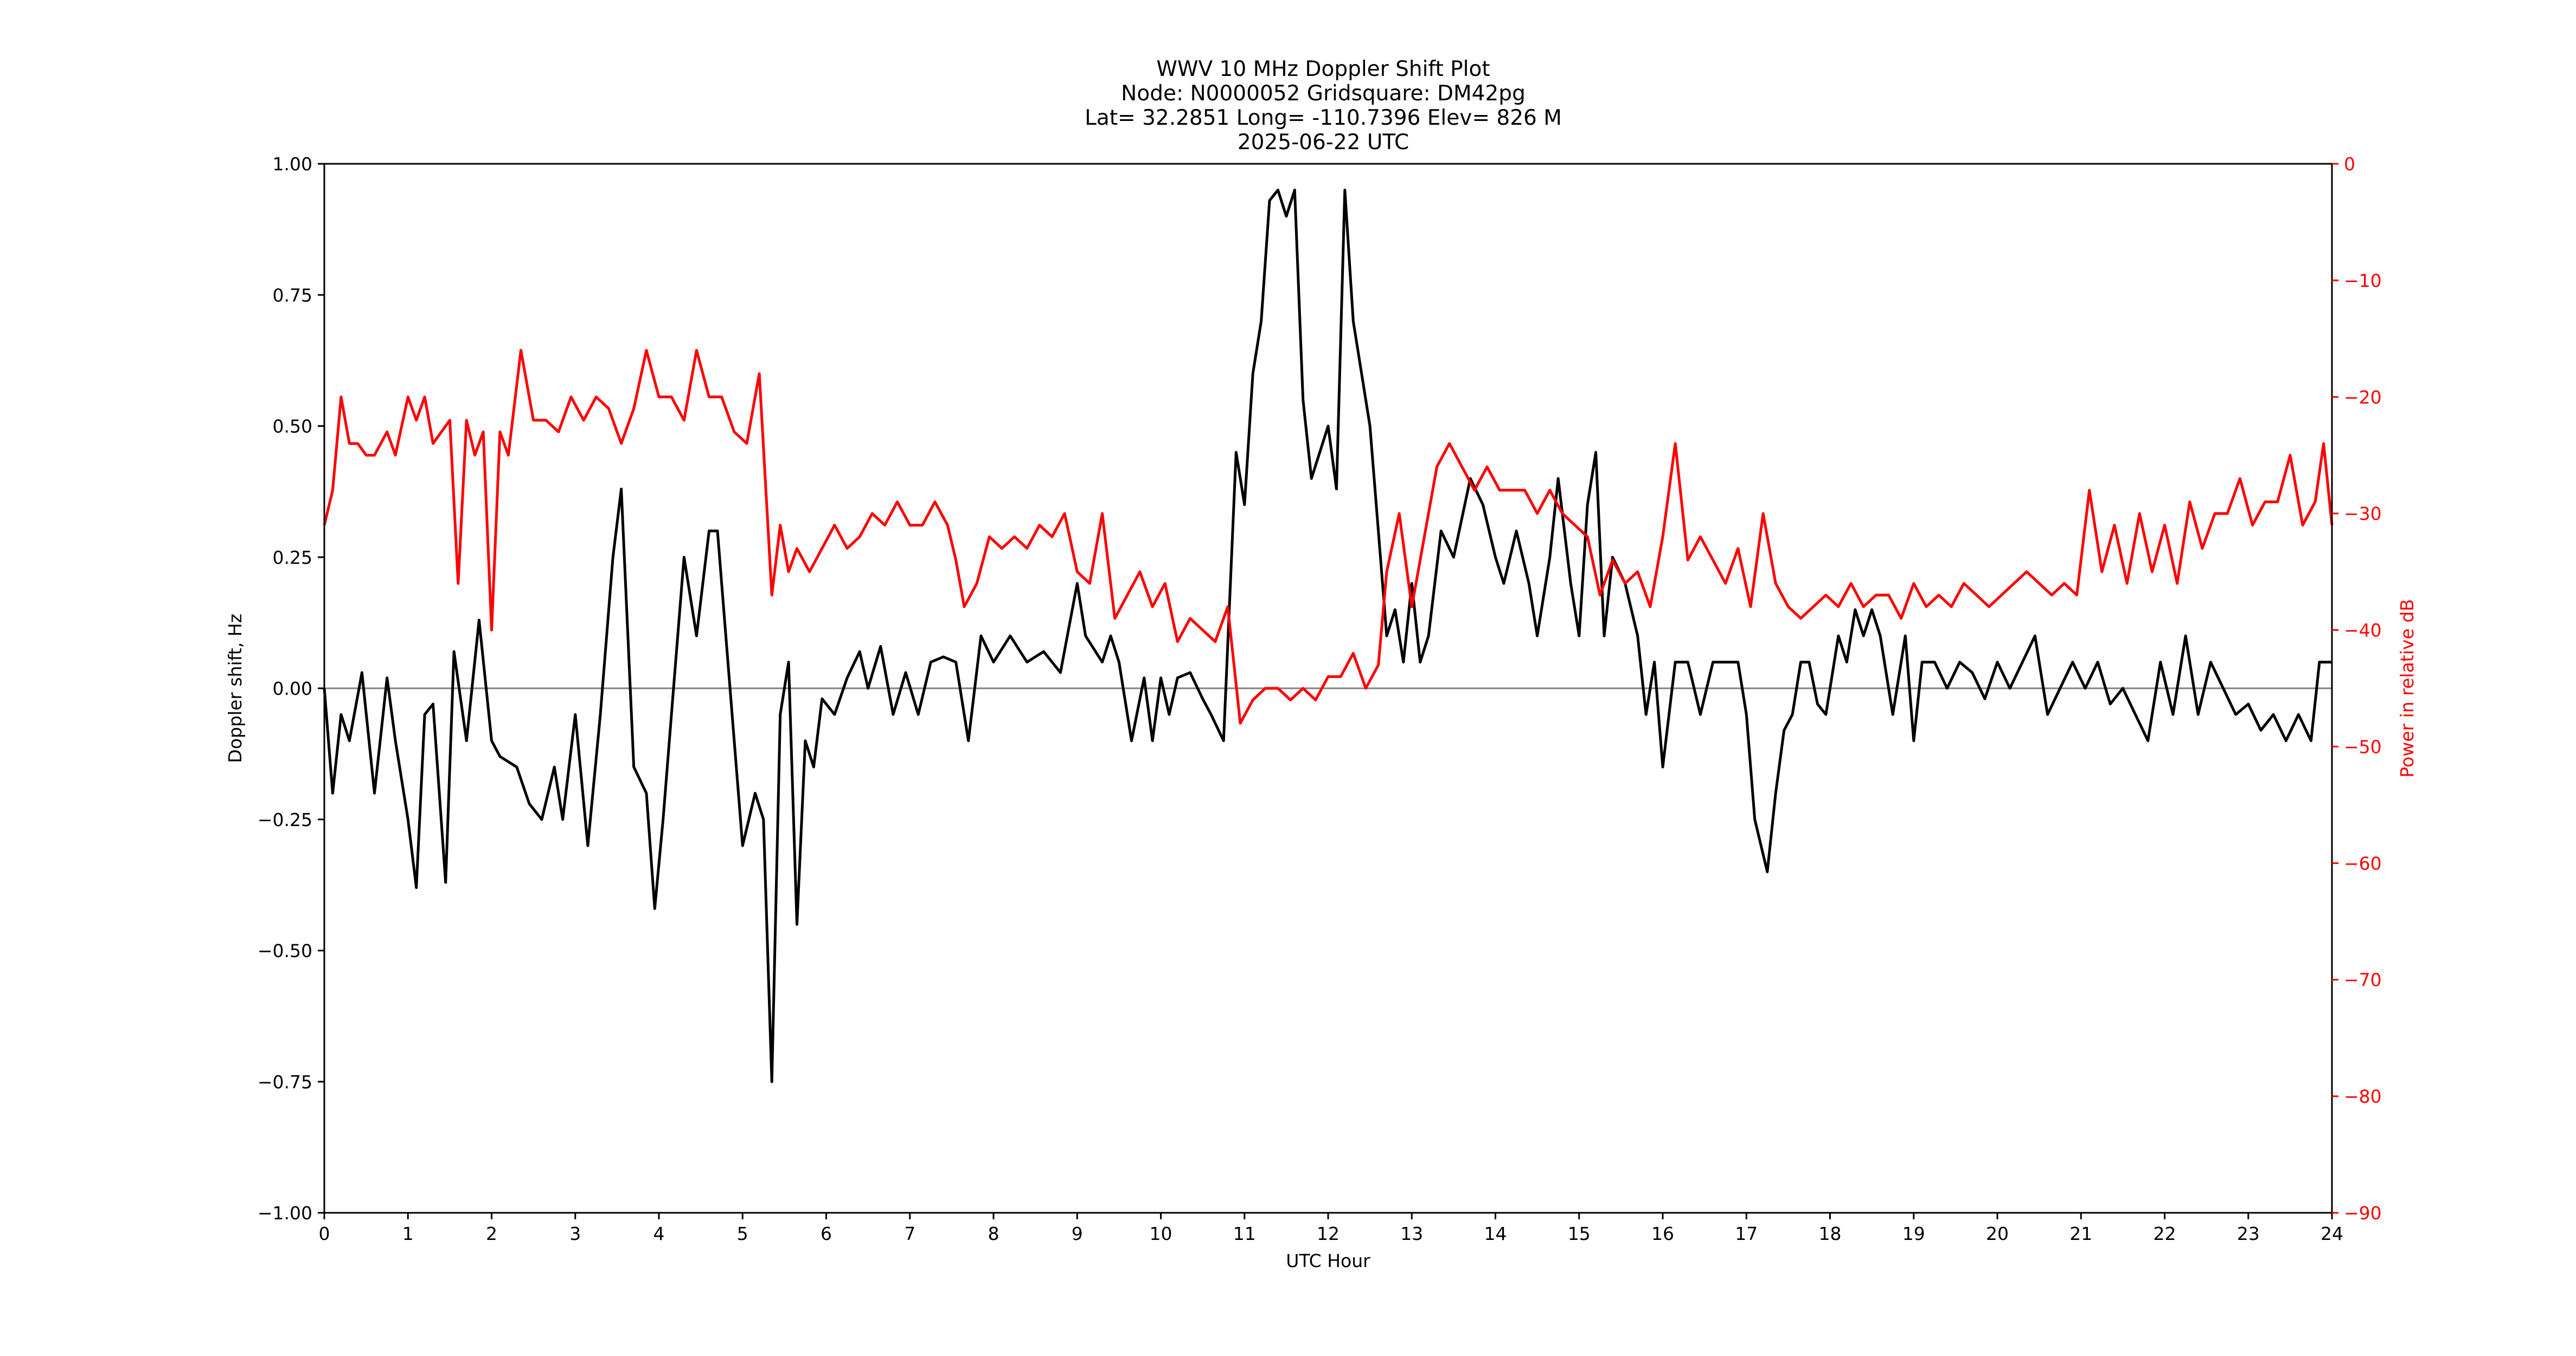  Describe the element at coordinates (1411, 1233) in the screenshot. I see `x-tick-label: 13` at that location.